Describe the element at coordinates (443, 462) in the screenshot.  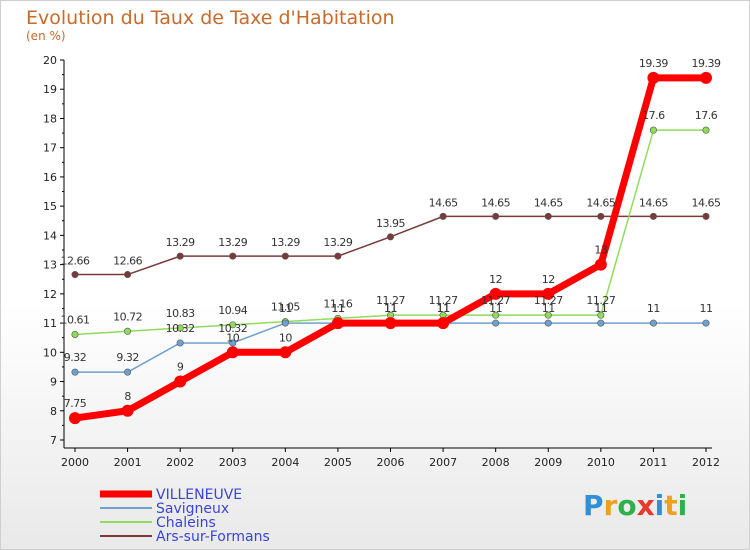
I see `x-tick-label: 2007` at that location.